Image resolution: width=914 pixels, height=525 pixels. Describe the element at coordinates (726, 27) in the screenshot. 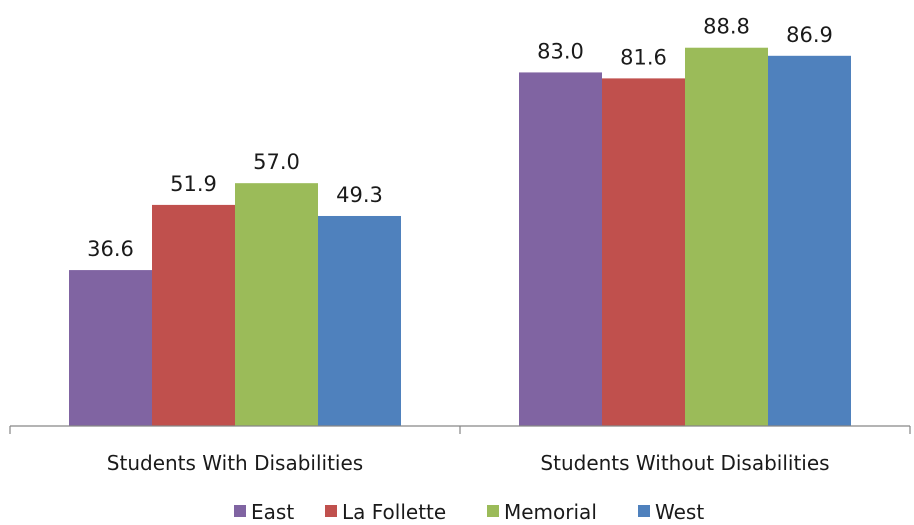

I see `data-label-memorial-students-without-disabilities: 88.8` at that location.